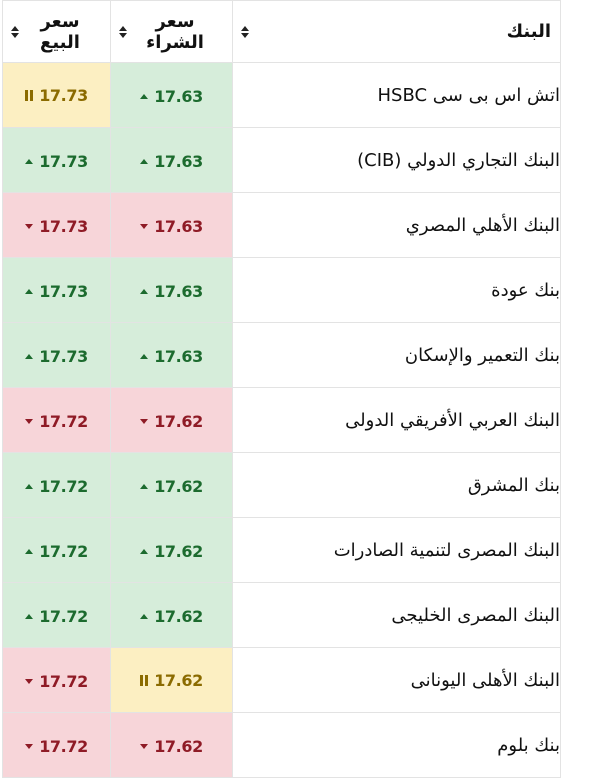 Image resolution: width=589 pixels, height=778 pixels. I want to click on table-row: 17.72 17.62 البنك الأهلى اليونانى, so click(281, 680).